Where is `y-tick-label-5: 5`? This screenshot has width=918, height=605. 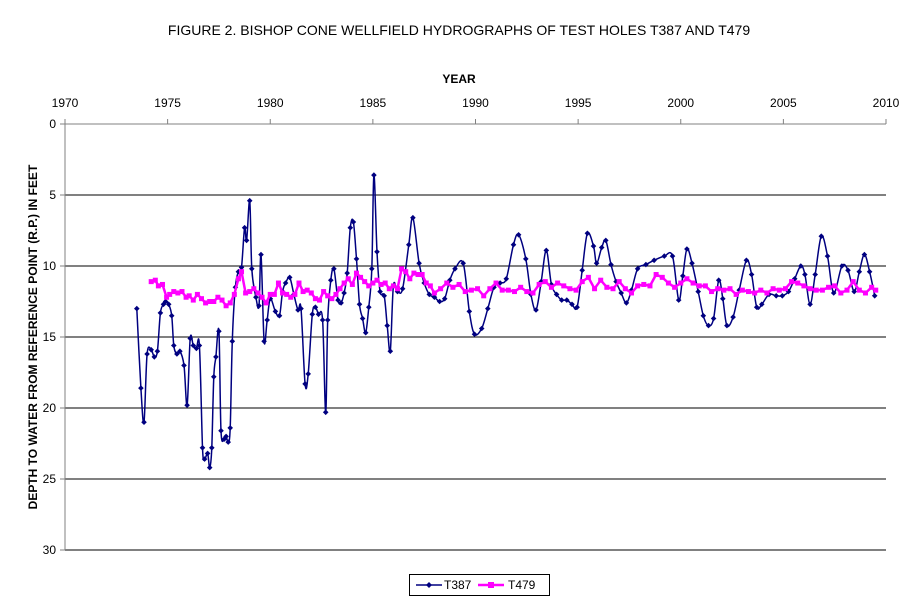
y-tick-label-5: 5 is located at coordinates (52, 195).